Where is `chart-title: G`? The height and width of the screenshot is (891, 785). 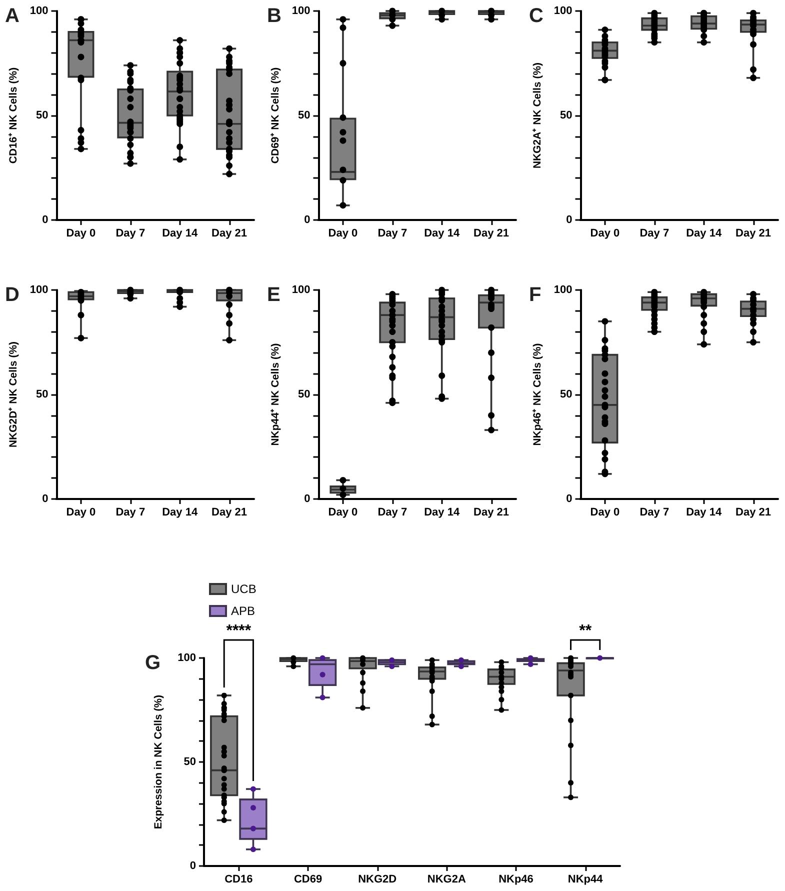 chart-title: G is located at coordinates (153, 663).